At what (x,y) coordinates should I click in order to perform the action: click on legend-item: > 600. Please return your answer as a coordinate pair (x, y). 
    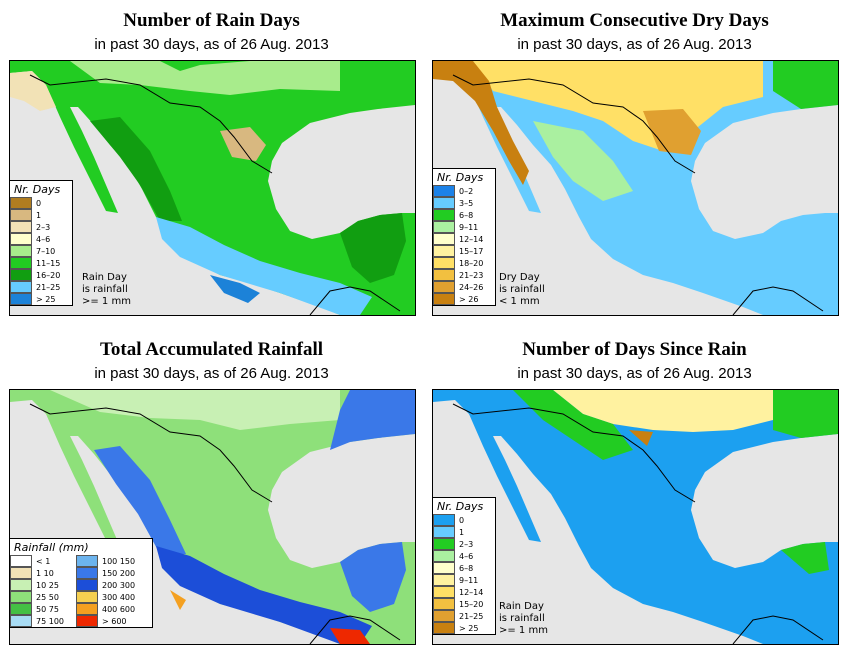
    Looking at the image, I should click on (112, 621).